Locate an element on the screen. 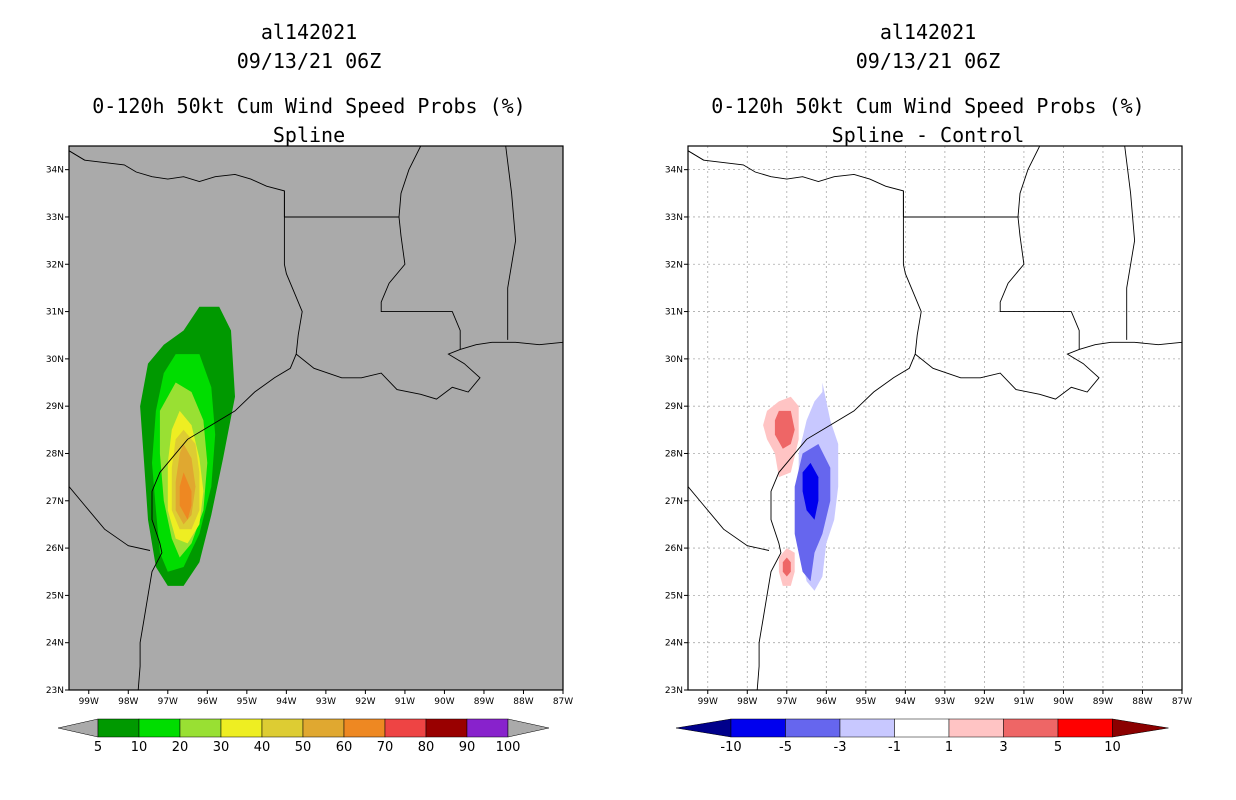 The width and height of the screenshot is (1236, 800). left-ytick-label: 25N is located at coordinates (55, 596).